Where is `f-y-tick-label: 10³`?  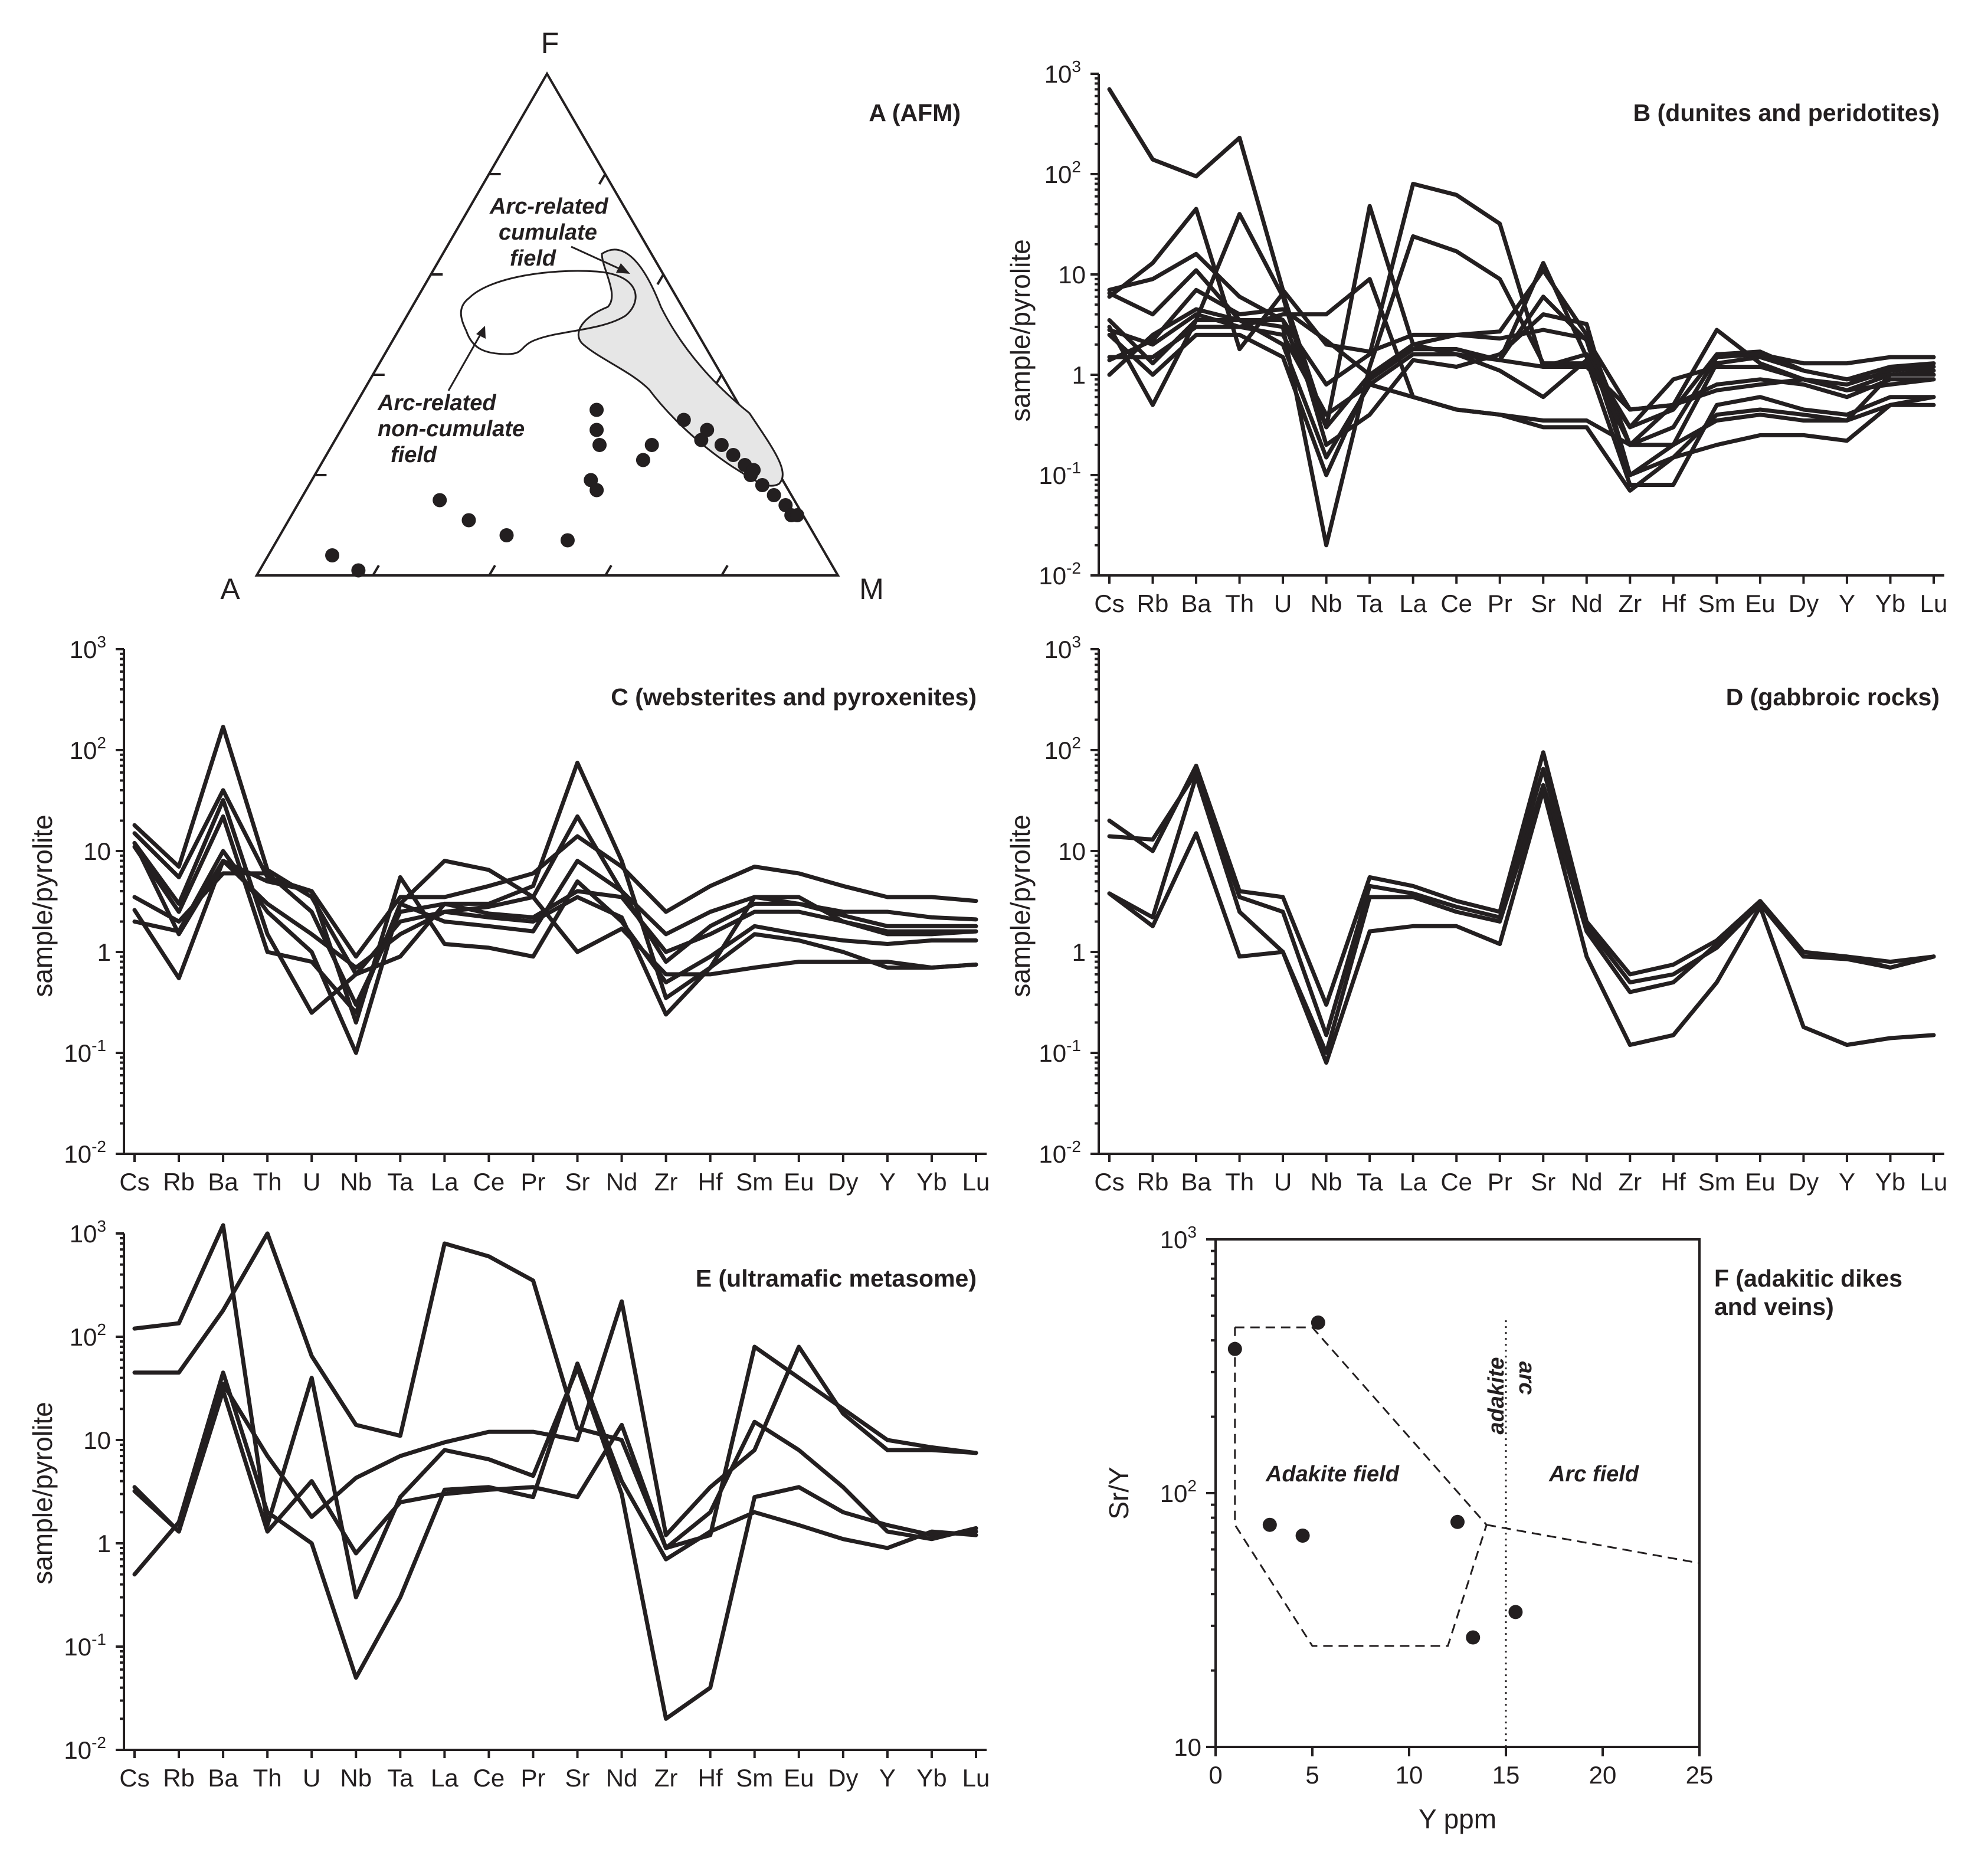 f-y-tick-label: 10³ is located at coordinates (1178, 1238).